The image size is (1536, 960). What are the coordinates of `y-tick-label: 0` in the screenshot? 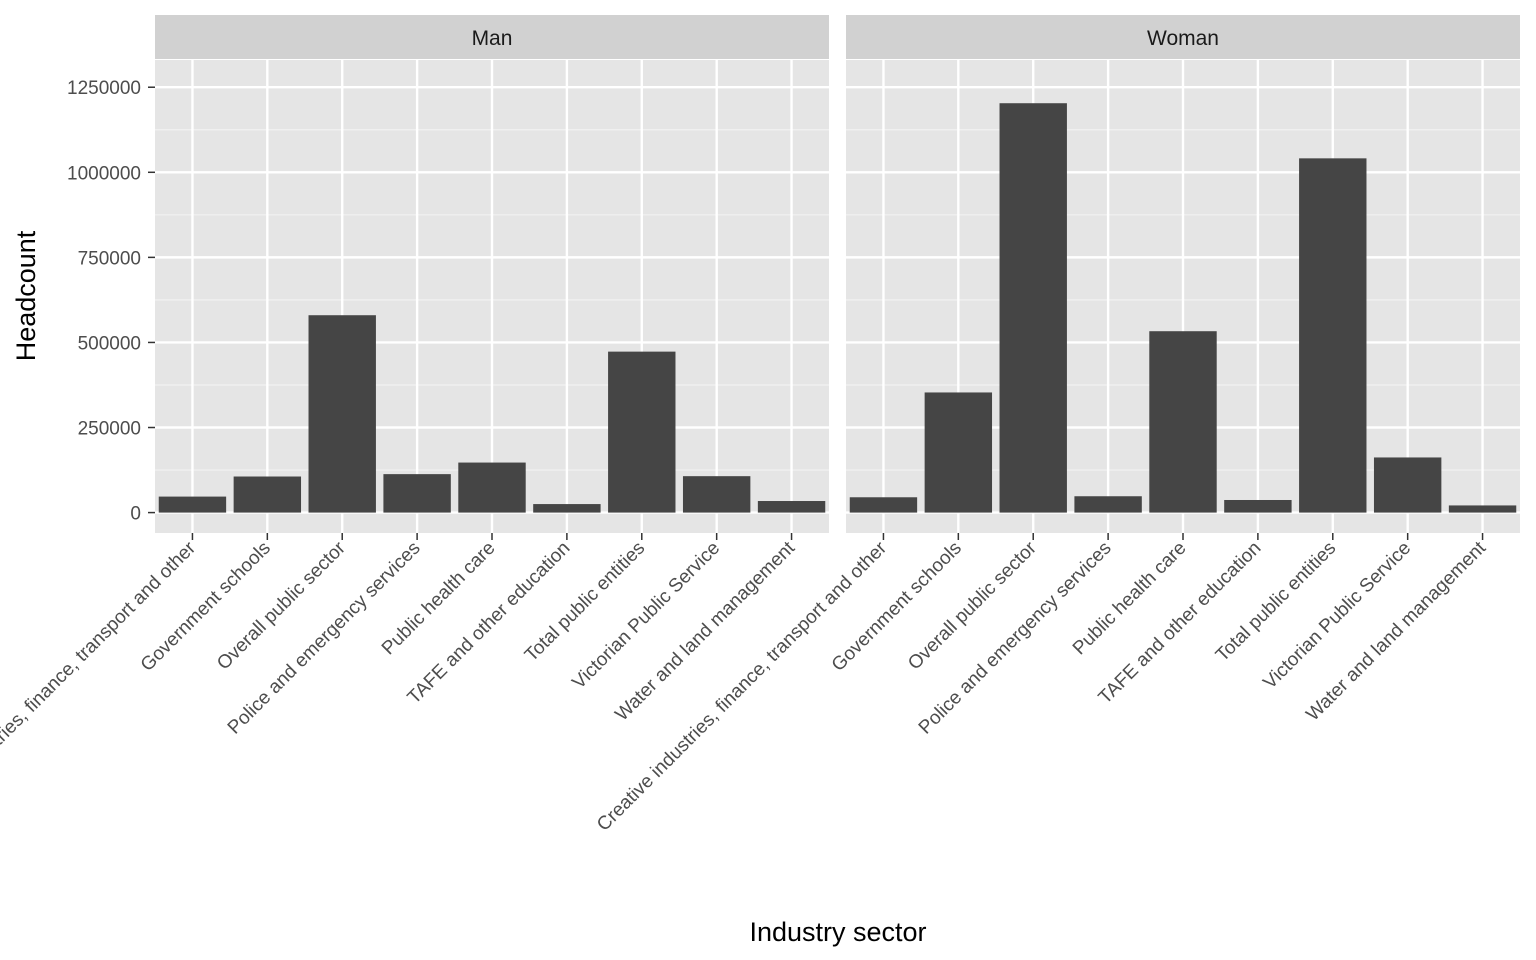 It's located at (135, 514).